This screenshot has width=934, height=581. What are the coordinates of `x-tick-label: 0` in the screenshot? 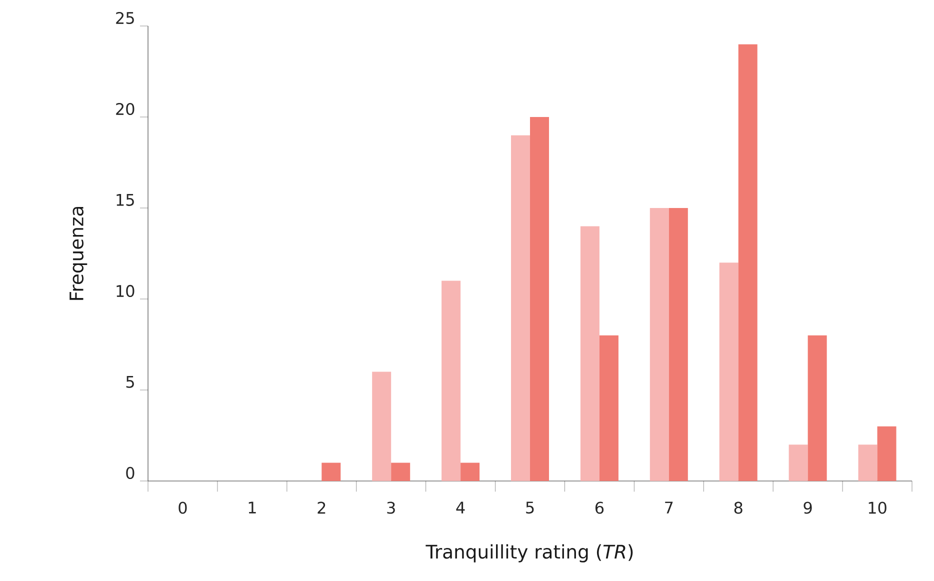 It's located at (182, 508).